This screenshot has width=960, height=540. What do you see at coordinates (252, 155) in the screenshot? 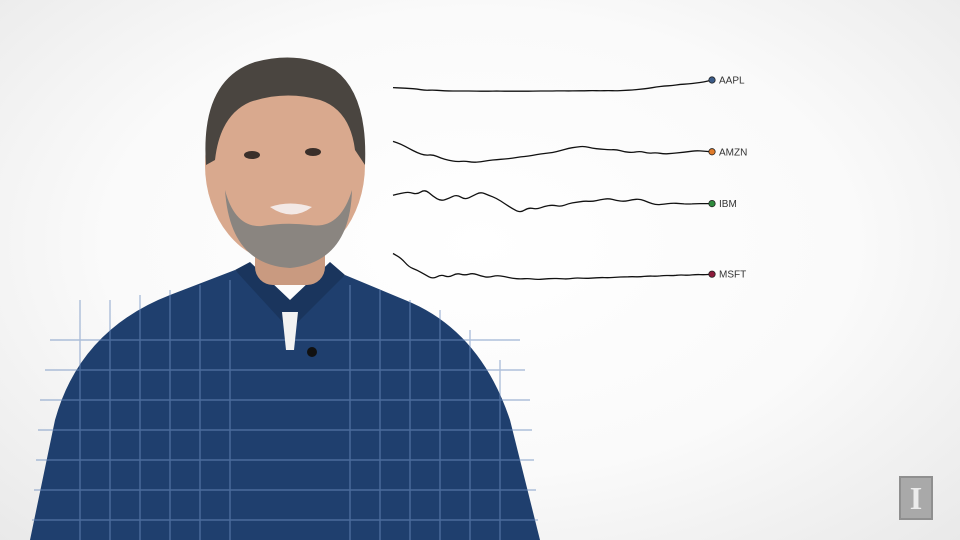
I see `presenter-left-eye` at bounding box center [252, 155].